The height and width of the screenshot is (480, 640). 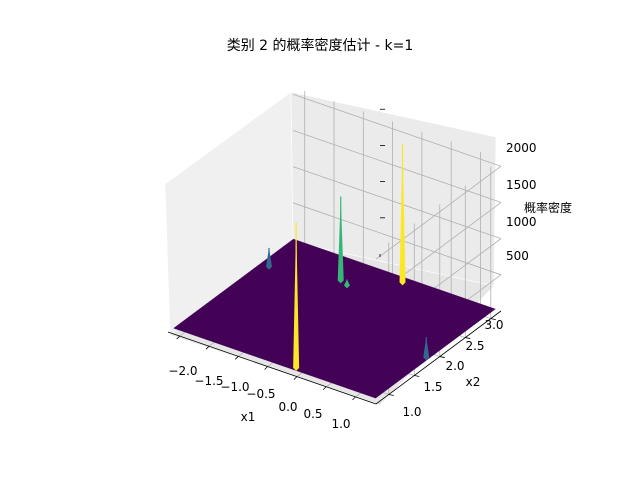 I want to click on x-tick-label: 0.5, so click(x=312, y=414).